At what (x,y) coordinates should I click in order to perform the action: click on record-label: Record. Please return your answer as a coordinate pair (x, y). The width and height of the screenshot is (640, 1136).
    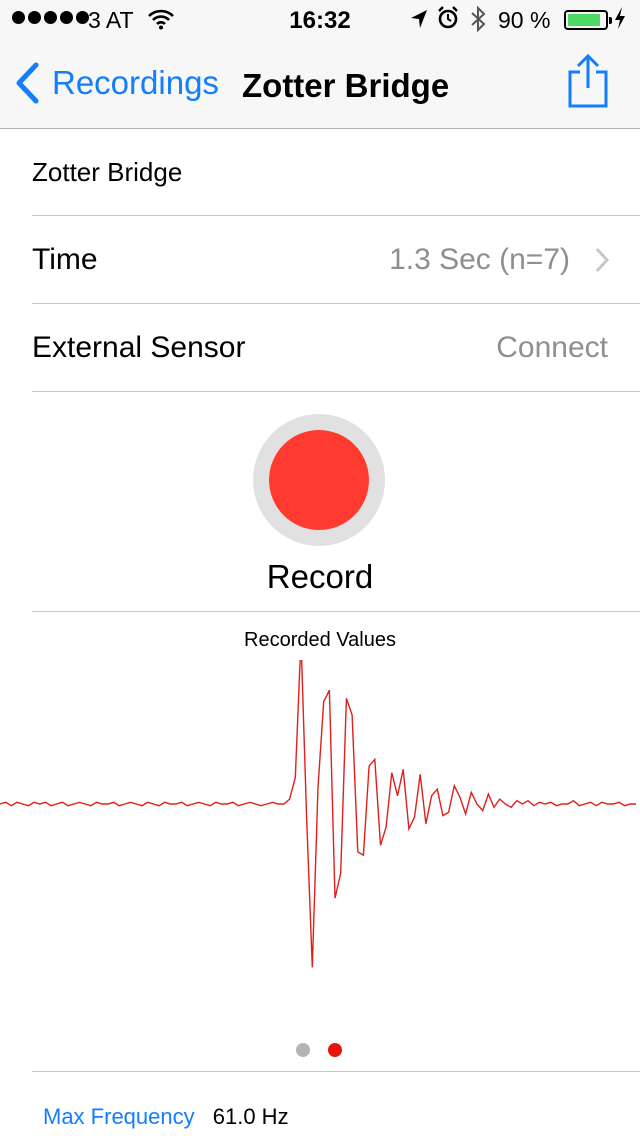
    Looking at the image, I should click on (320, 576).